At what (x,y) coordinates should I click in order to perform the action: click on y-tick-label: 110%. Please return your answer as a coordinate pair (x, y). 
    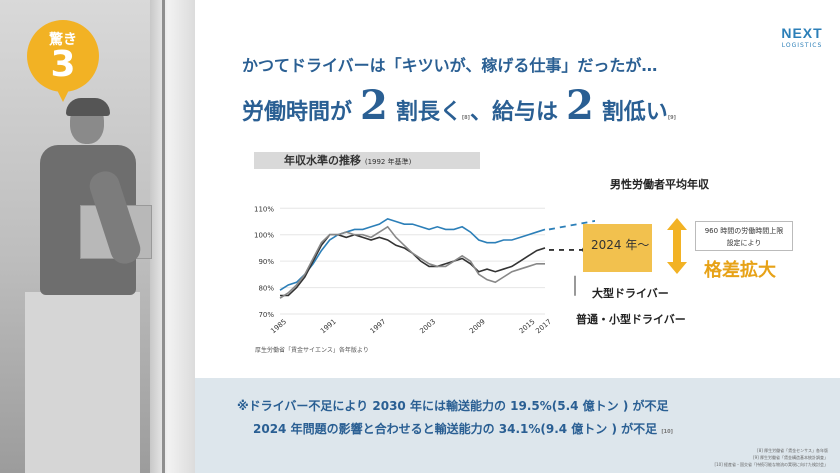
    Looking at the image, I should click on (264, 209).